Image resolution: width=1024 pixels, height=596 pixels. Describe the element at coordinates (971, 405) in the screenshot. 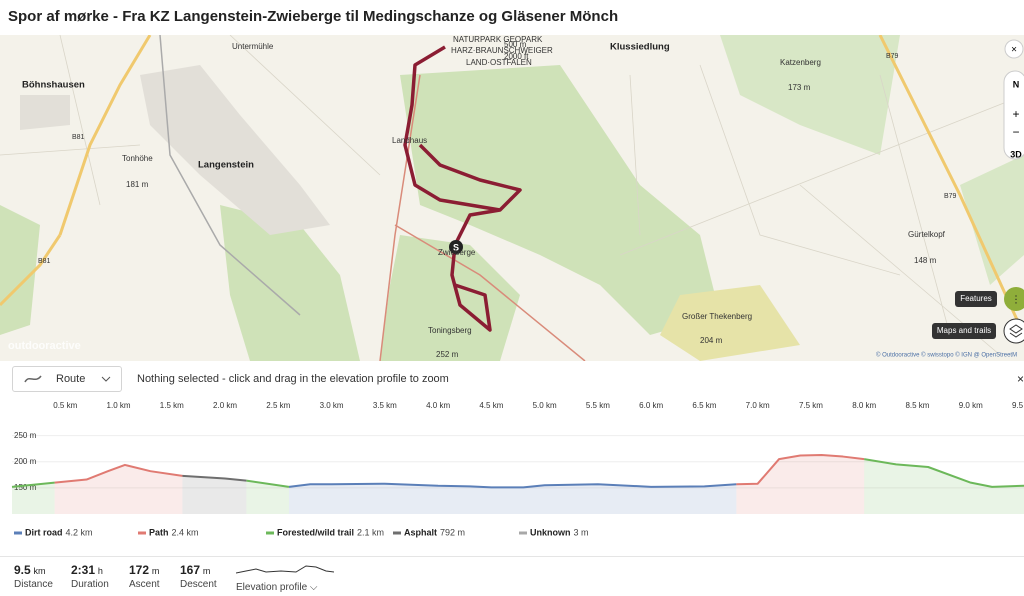

I see `x-tick-label: 9.0 km` at that location.